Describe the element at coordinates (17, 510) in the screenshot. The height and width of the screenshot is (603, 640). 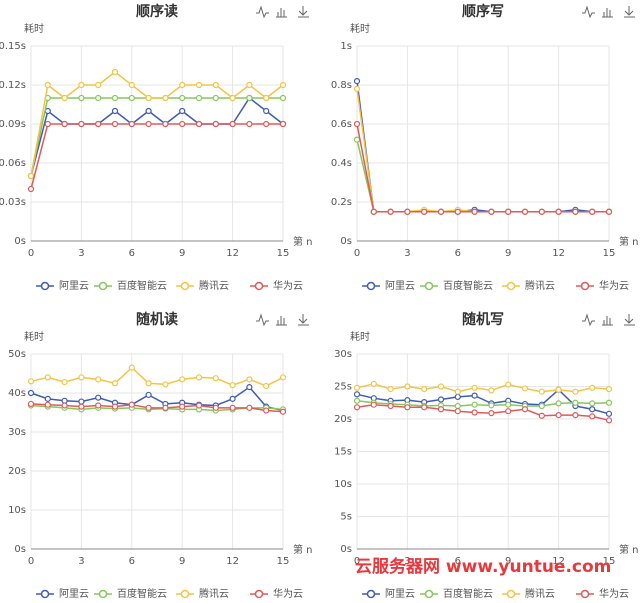
I see `y-tick-label: 10s` at that location.